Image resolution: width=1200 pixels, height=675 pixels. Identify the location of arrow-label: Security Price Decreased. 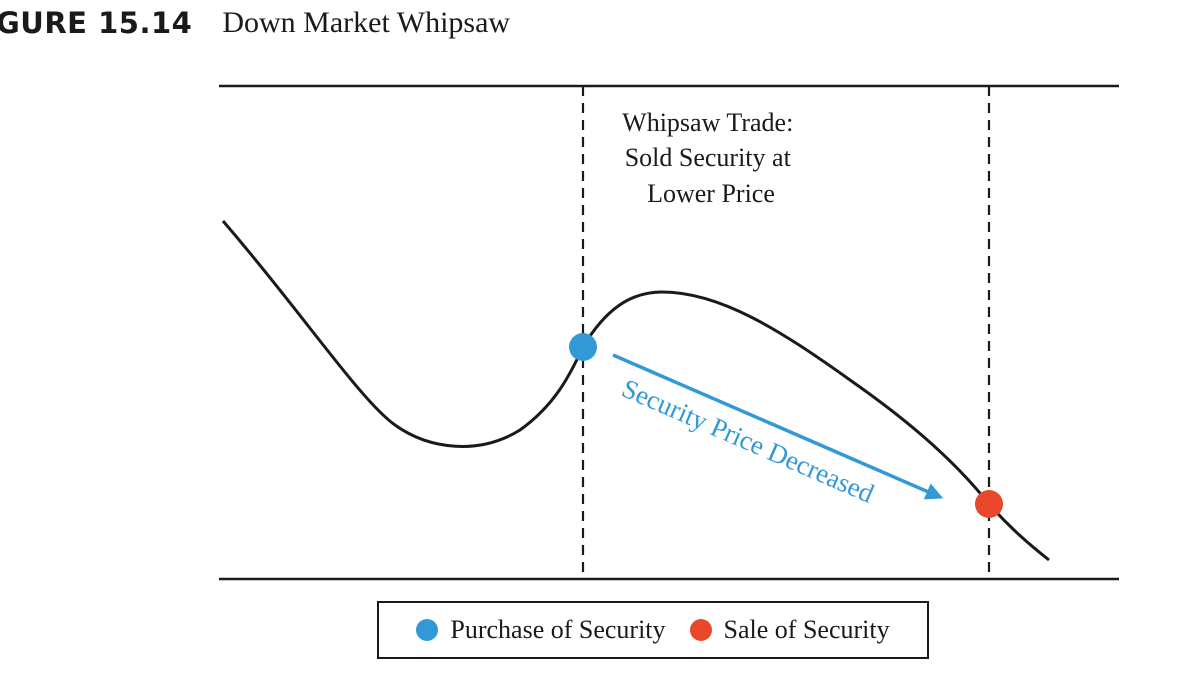
(748, 441).